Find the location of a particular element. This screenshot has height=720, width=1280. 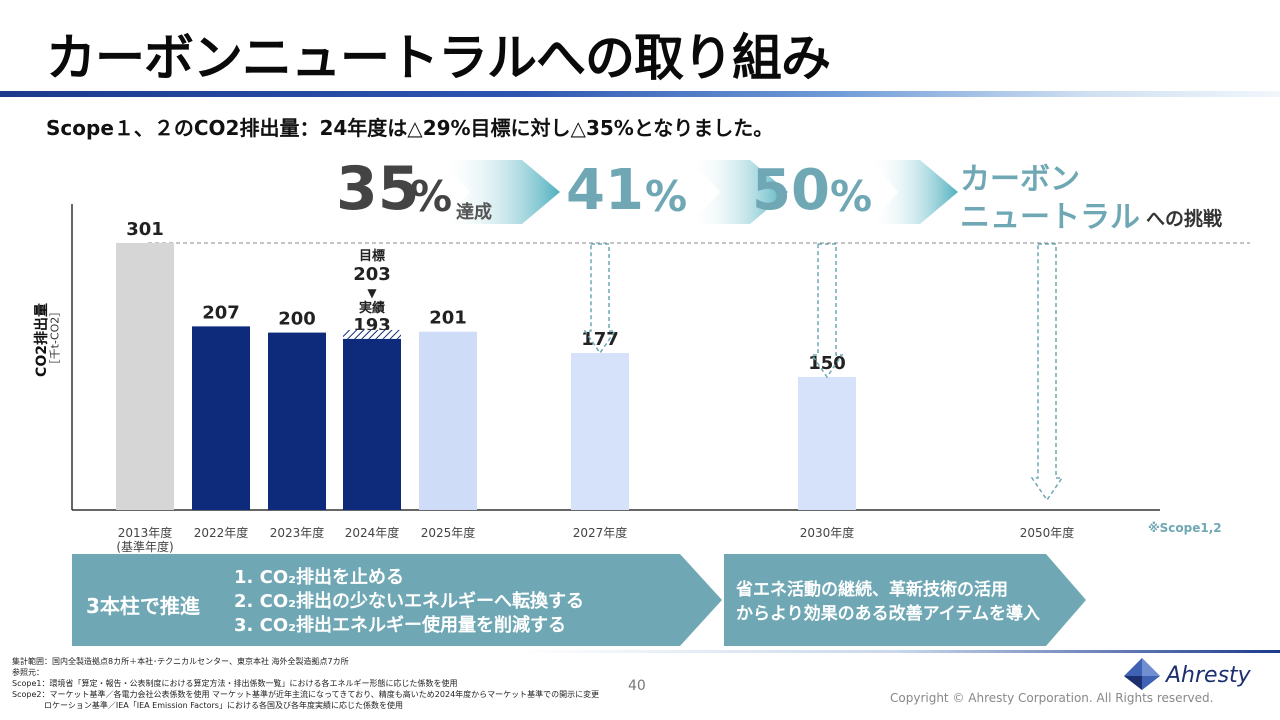

achieved-label: 達成 is located at coordinates (474, 212).